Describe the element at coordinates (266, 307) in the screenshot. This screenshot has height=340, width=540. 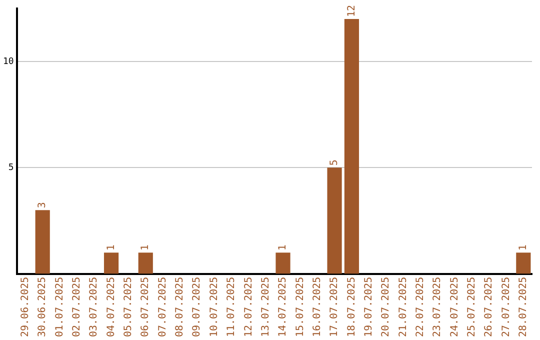
I see `x-tick-label: 13.07.2025` at that location.